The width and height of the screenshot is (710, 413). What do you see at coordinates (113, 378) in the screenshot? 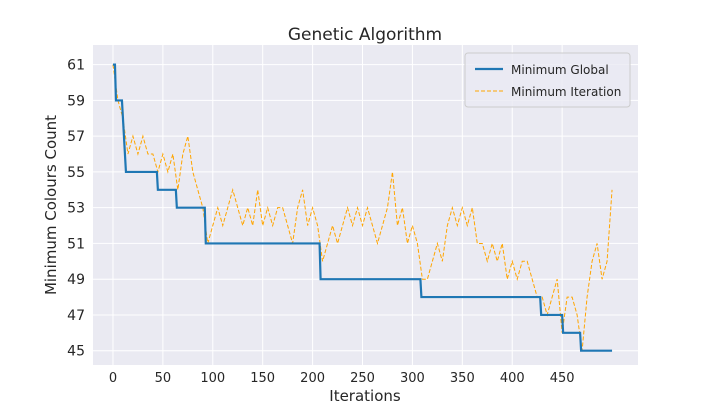
I see `x-tick-label: 0` at bounding box center [113, 378].